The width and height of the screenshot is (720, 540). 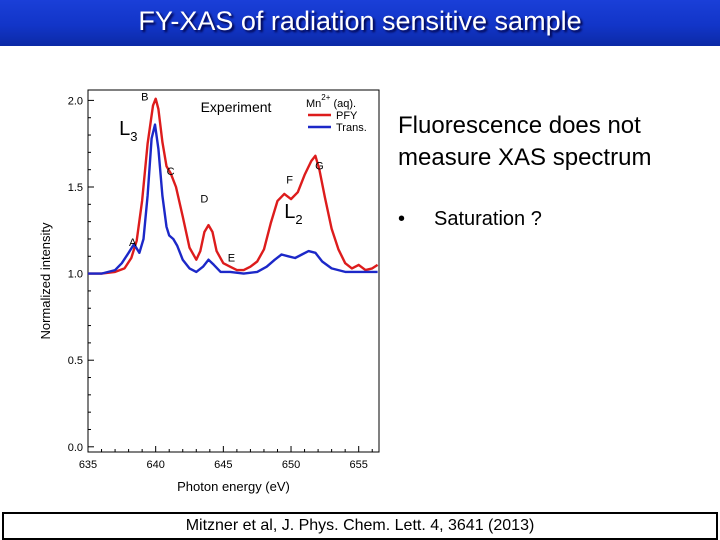 I want to click on peak-label-e: E, so click(x=231, y=258).